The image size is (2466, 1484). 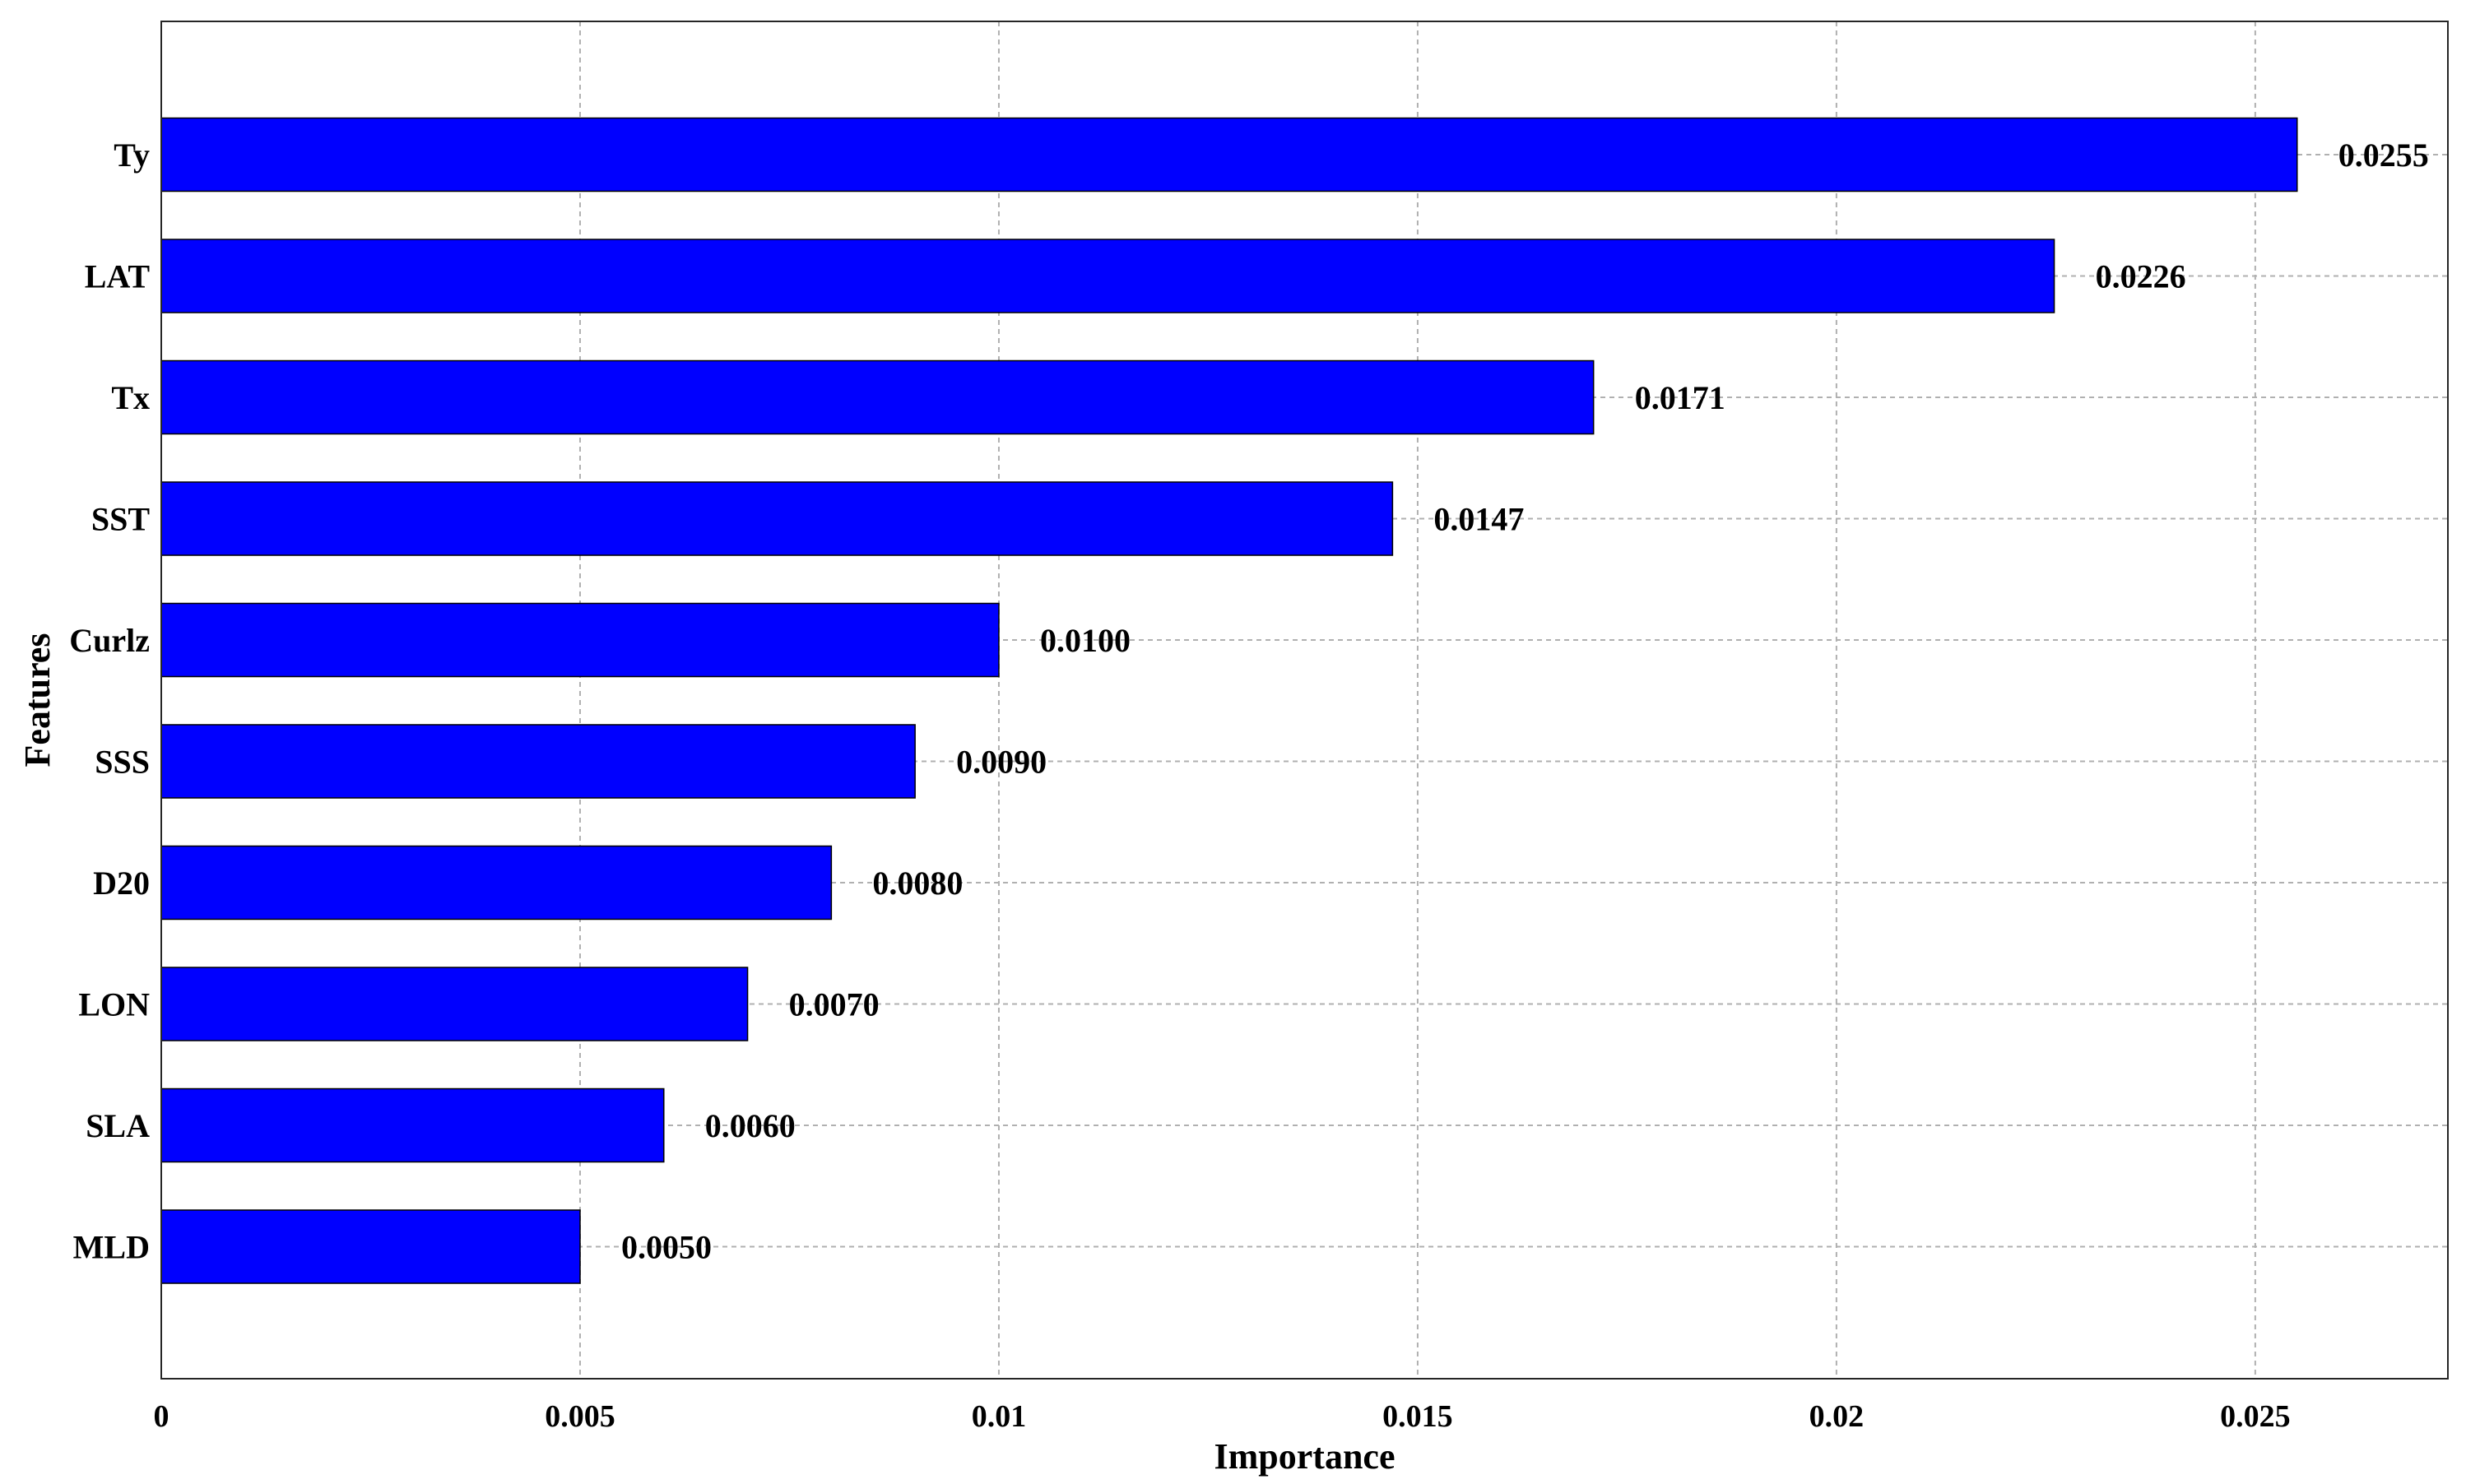 I want to click on bar-value-label: 0.0050, so click(x=666, y=1247).